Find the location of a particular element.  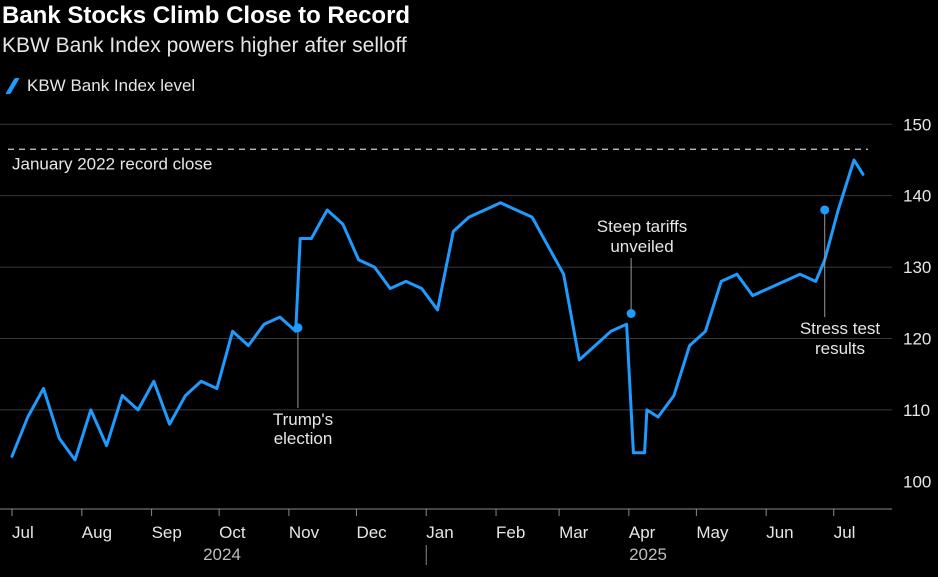

record-reference-label: January 2022 record close is located at coordinates (112, 163).